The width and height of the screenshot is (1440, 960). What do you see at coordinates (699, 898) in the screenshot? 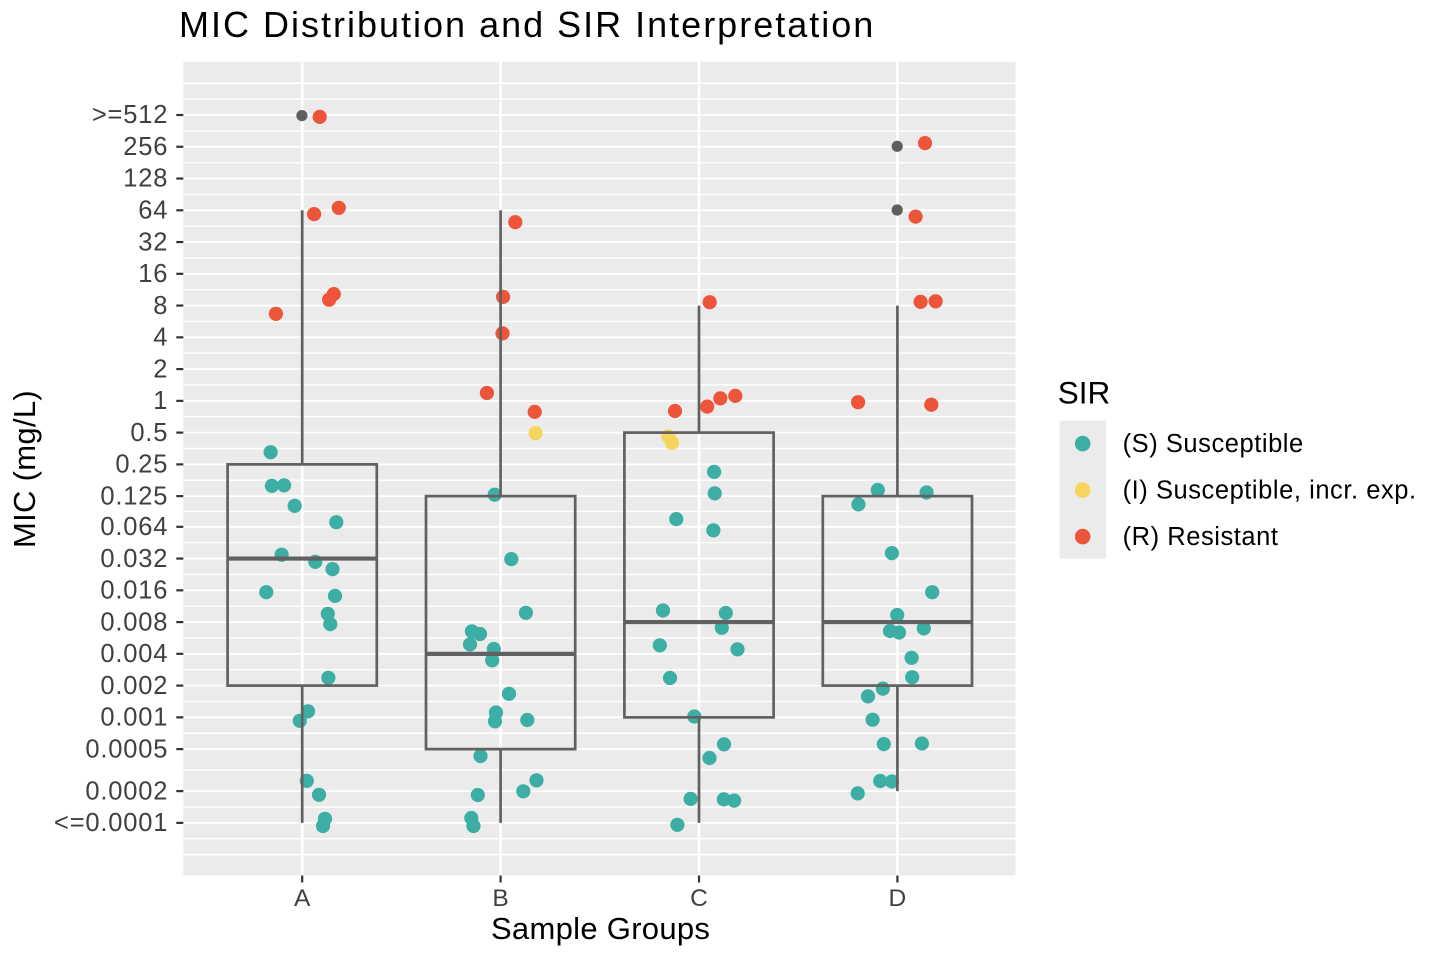
I see `svg-text: C` at bounding box center [699, 898].